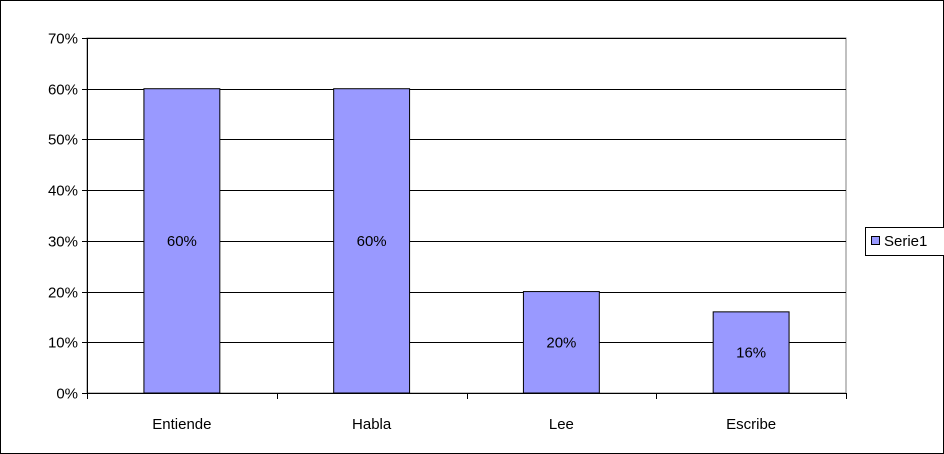 The image size is (944, 454). I want to click on y-tick-label: 50%, so click(63, 140).